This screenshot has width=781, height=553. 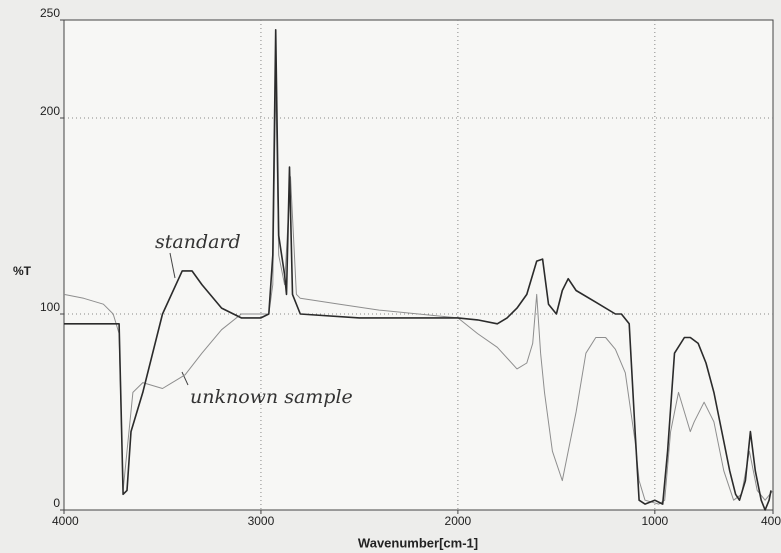 What do you see at coordinates (65, 521) in the screenshot?
I see `x-tick-label: 4000` at bounding box center [65, 521].